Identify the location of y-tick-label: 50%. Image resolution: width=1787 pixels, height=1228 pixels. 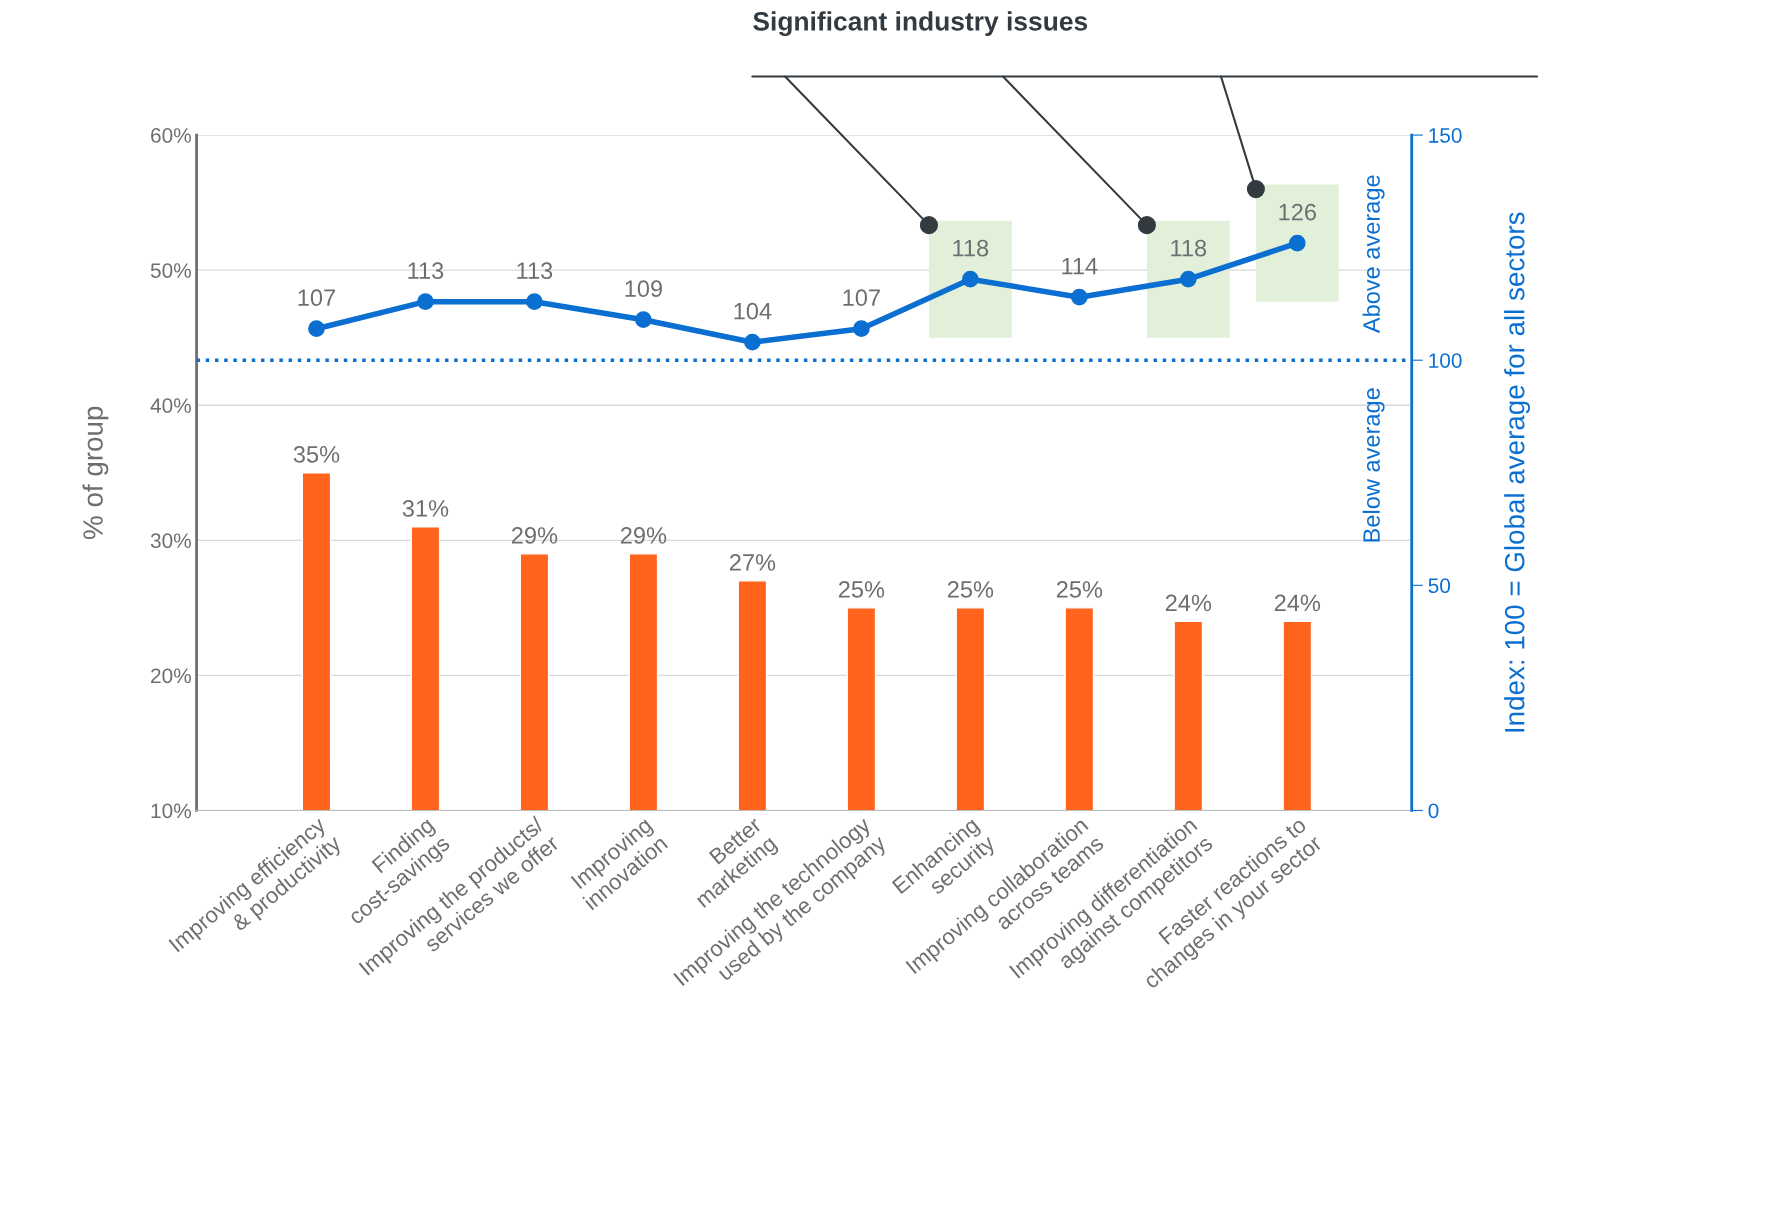
(170, 270).